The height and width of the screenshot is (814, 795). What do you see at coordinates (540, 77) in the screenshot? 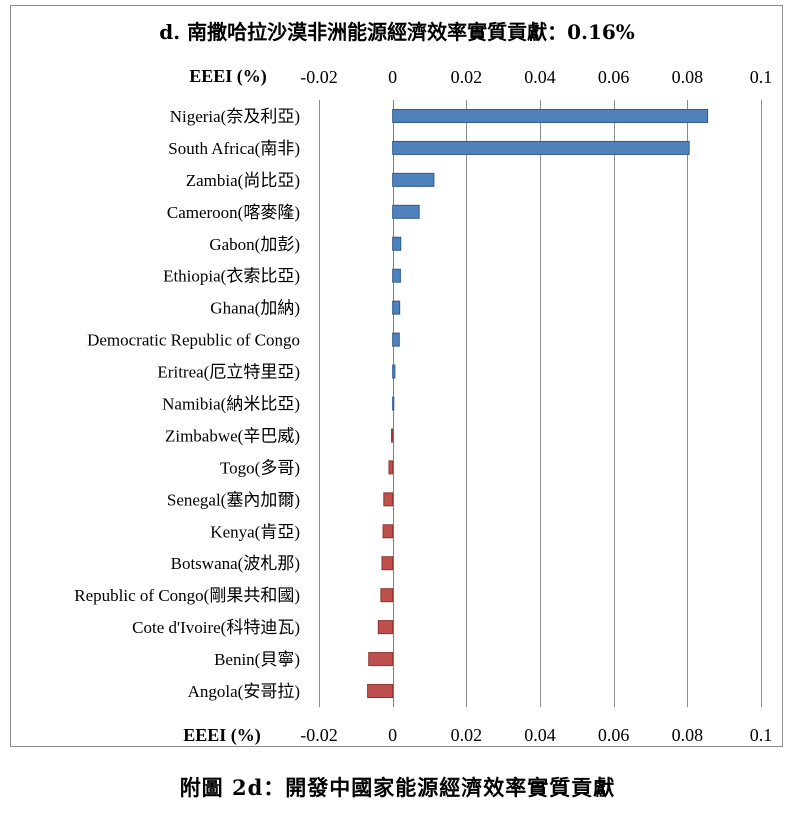
I see `tick-label-top: 0.04` at bounding box center [540, 77].